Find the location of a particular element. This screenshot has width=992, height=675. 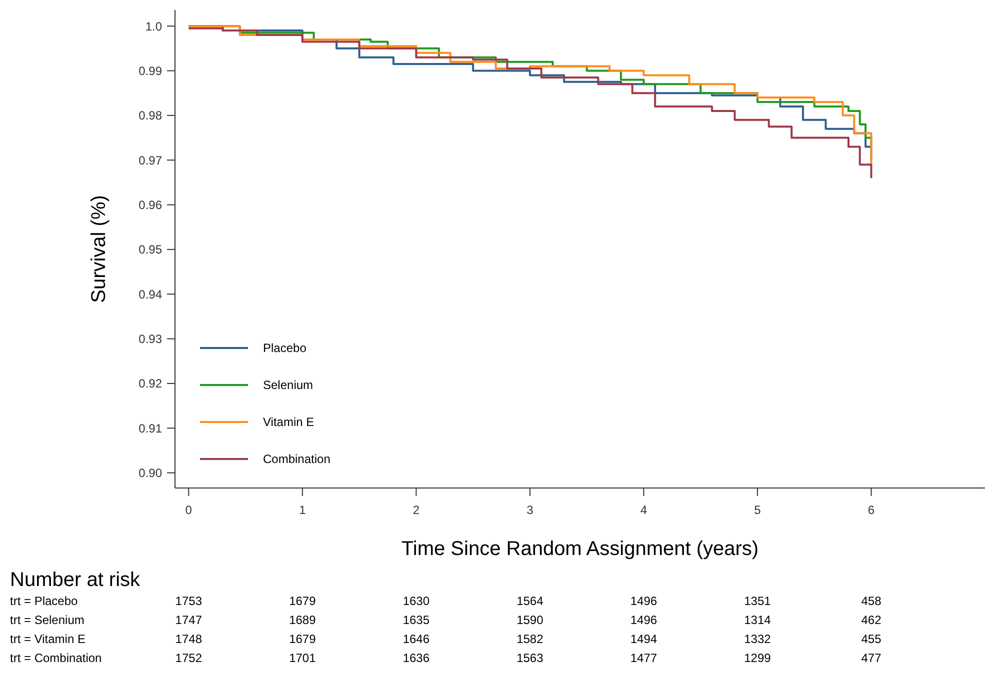

x-tick-label: 1 is located at coordinates (302, 510).